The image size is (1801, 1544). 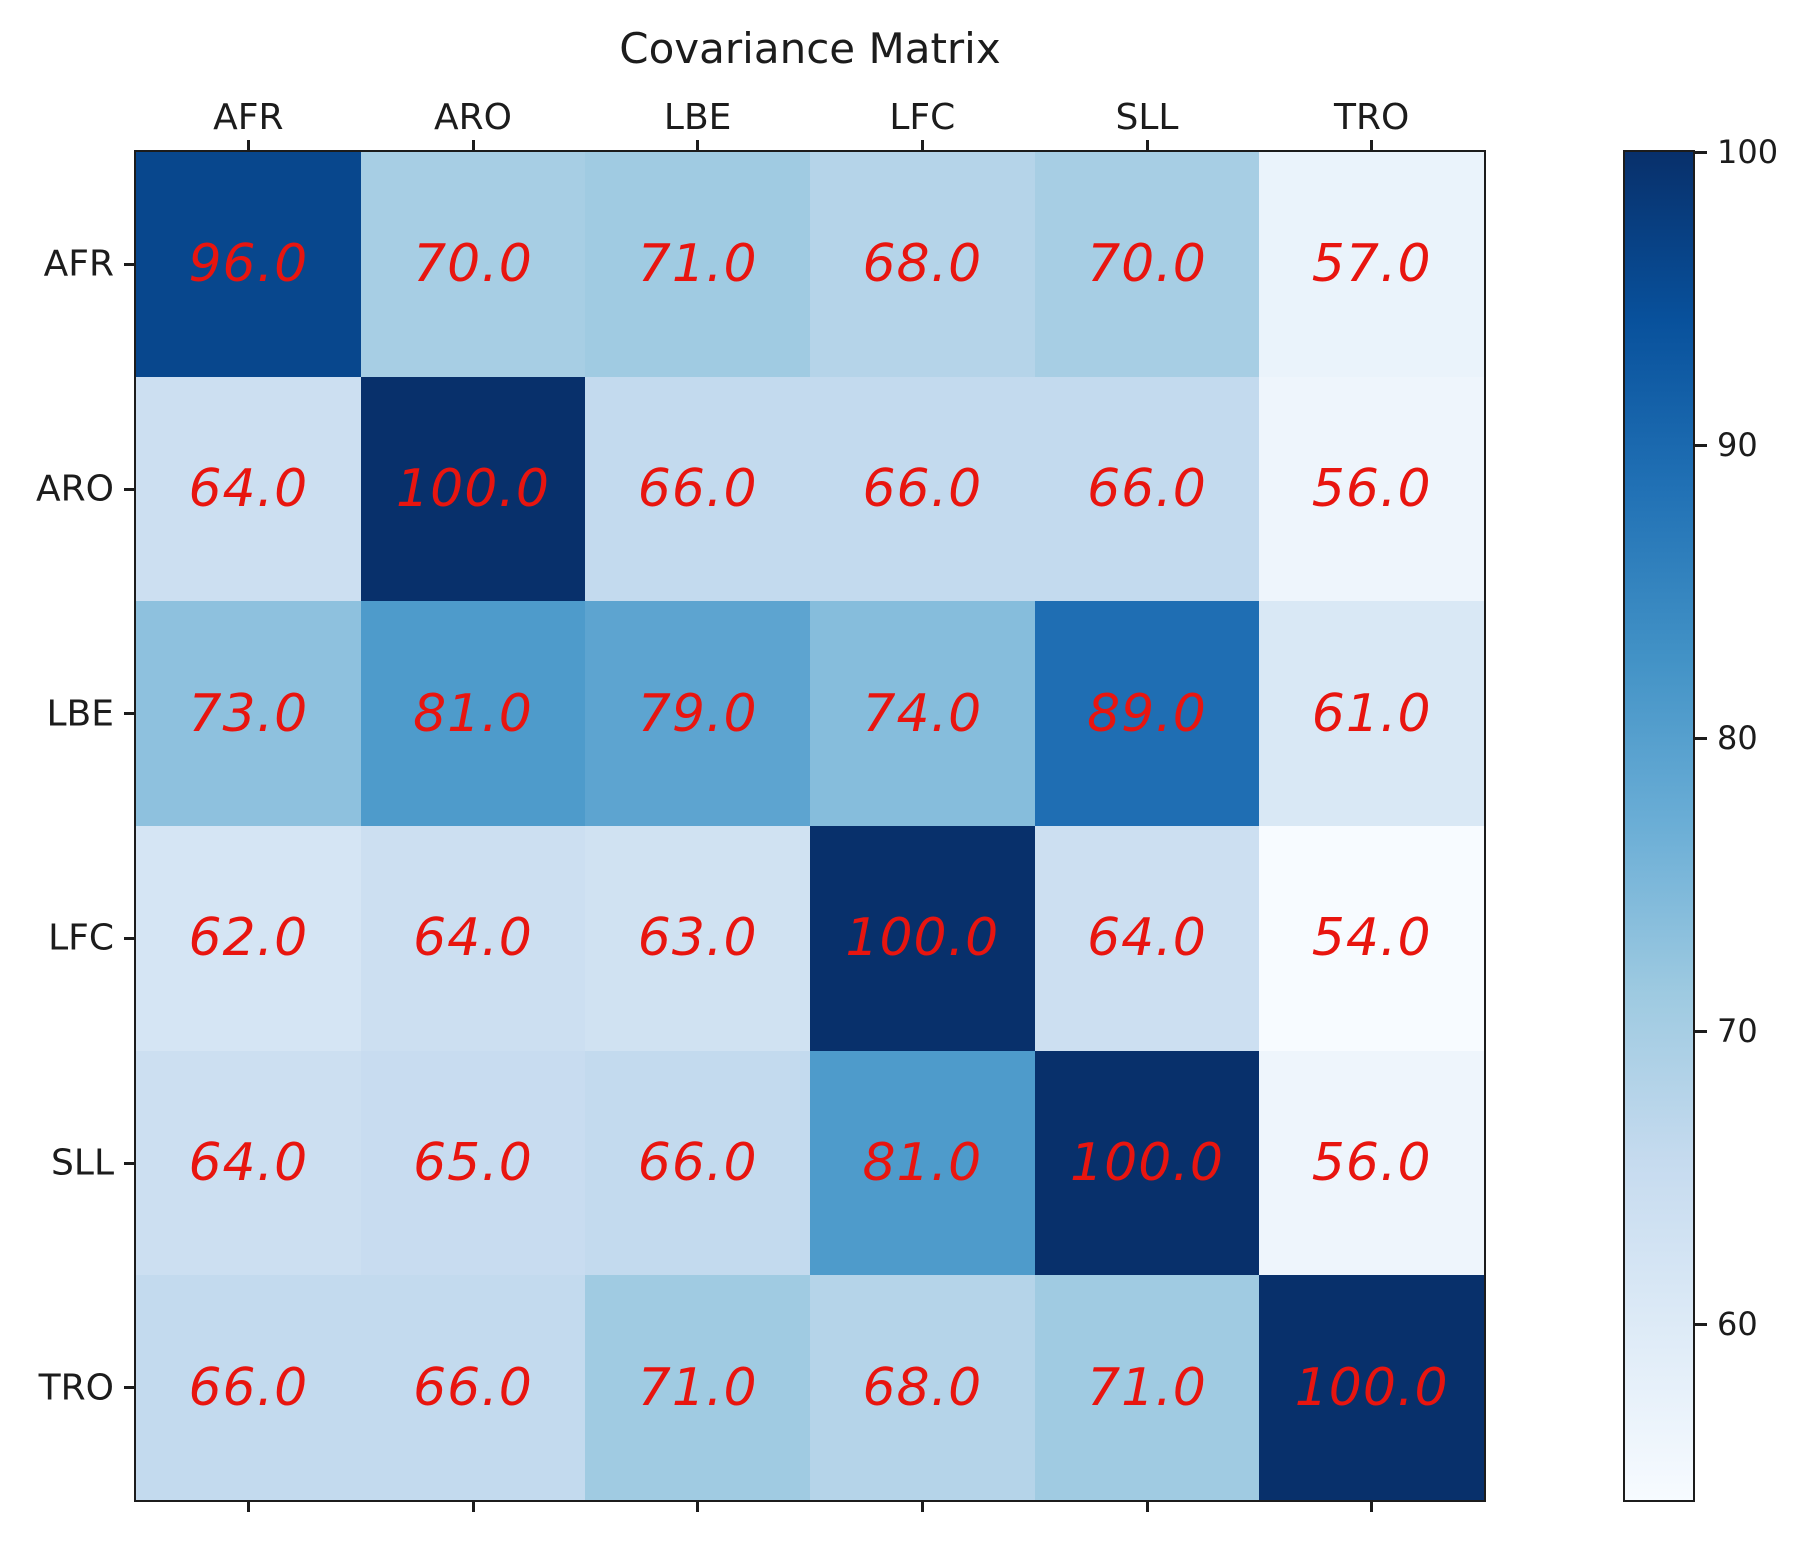 I want to click on heatmap-cell-LFC-AFR: 62.0, so click(x=248, y=938).